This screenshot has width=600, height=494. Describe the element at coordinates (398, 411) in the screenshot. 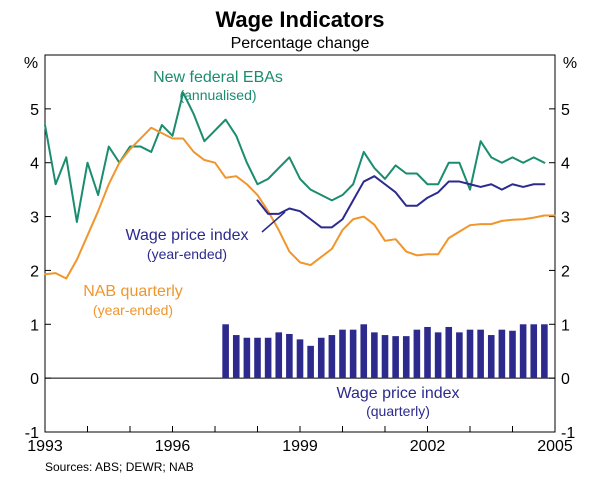

I see `wpi-quarterly-sublabel: (quarterly)` at that location.